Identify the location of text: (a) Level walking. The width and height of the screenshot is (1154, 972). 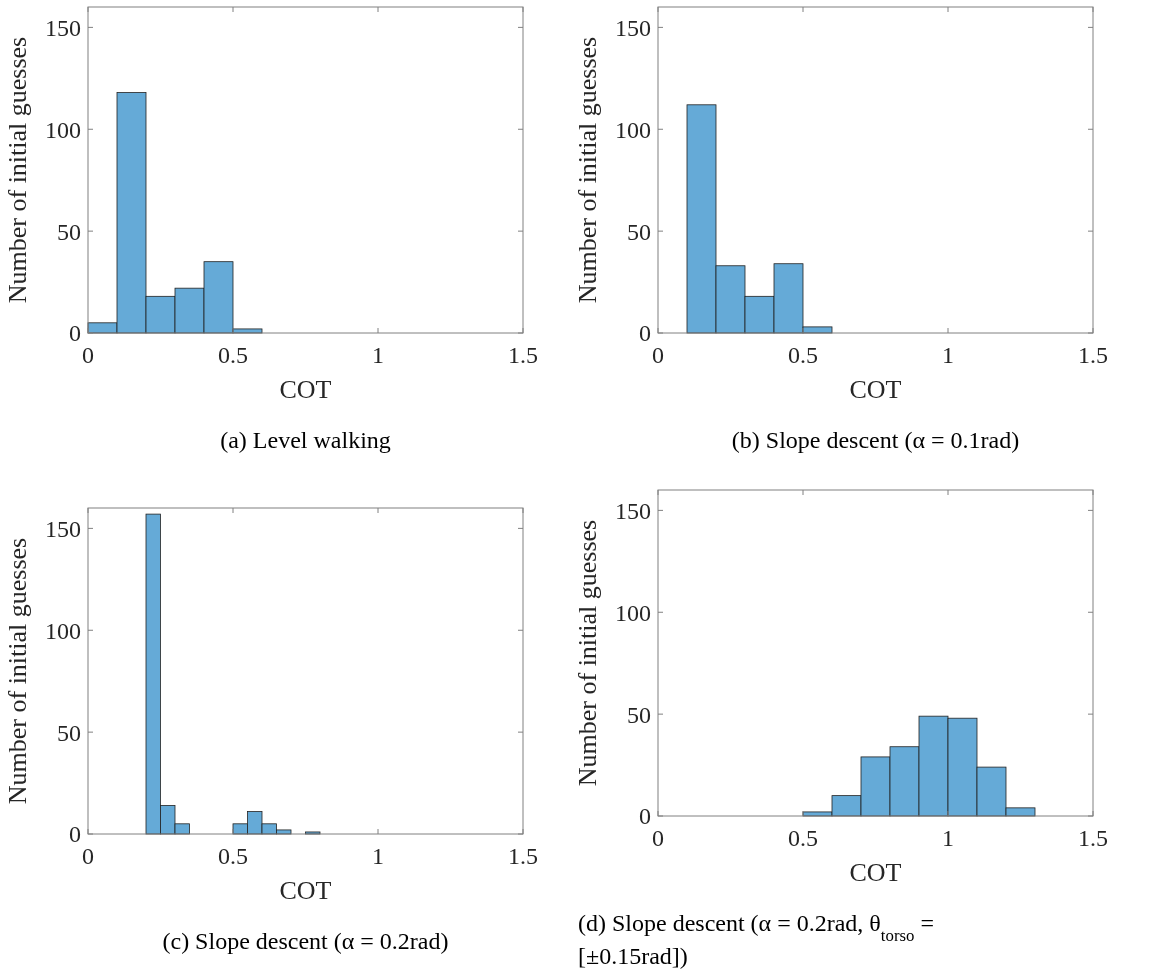
(305, 440).